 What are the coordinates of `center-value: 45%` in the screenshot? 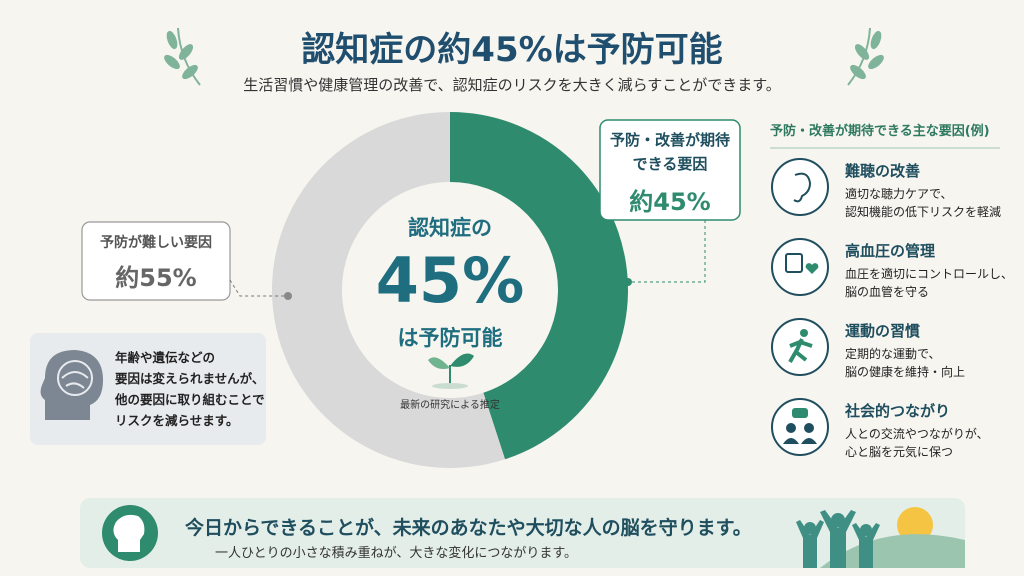 It's located at (450, 280).